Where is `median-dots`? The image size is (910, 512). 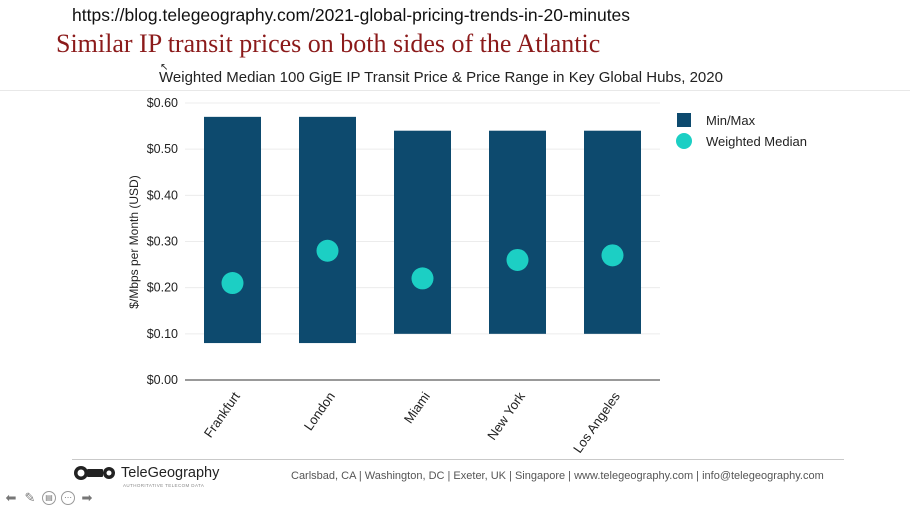
median-dots is located at coordinates (422, 267).